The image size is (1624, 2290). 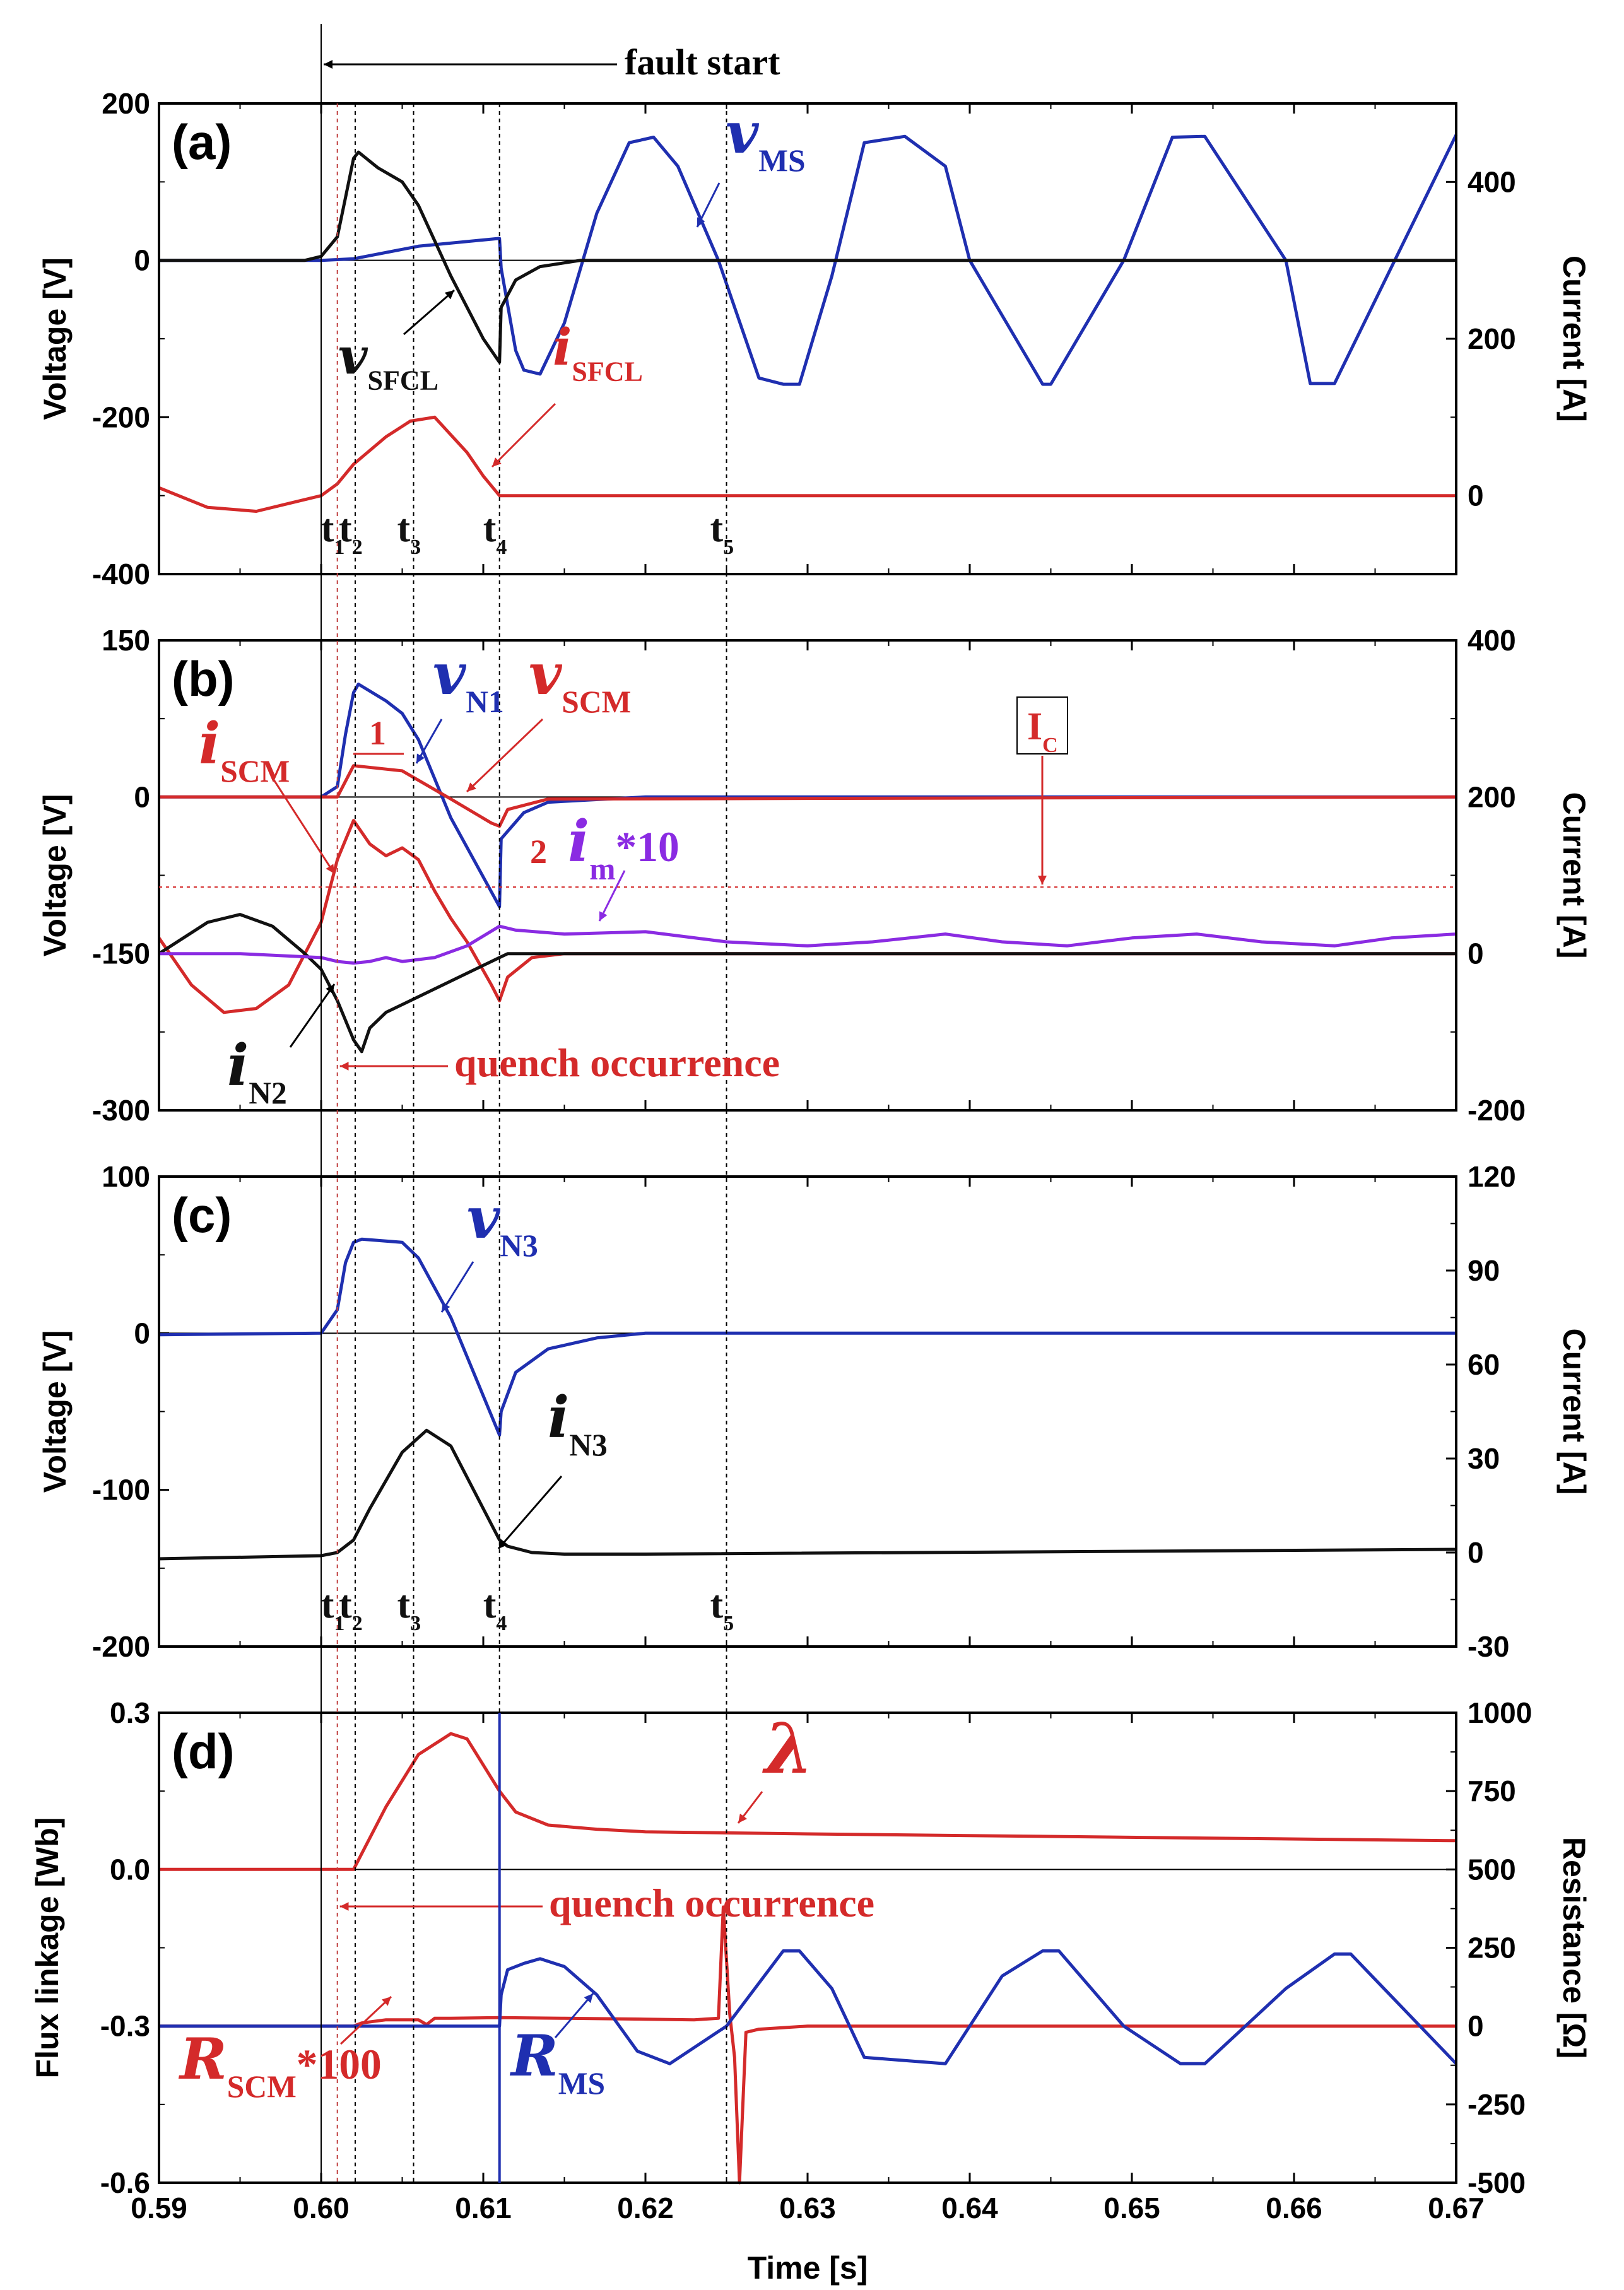 I want to click on panel-label: (a), so click(x=202, y=142).